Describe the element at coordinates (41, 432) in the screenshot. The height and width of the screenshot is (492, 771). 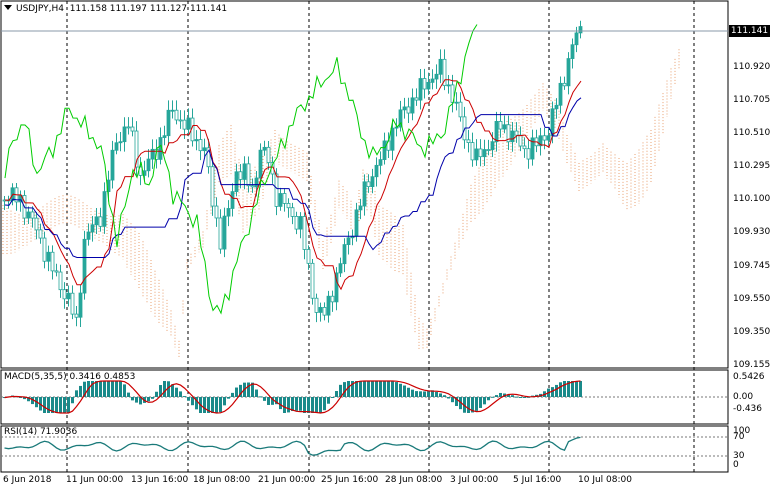
I see `rsi-label: RSI(14) 71.9036` at that location.